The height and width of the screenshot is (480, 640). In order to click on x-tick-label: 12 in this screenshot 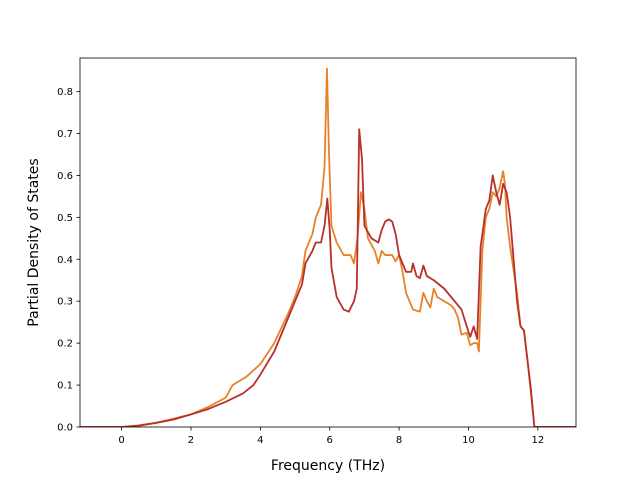, I will do `click(537, 440)`.